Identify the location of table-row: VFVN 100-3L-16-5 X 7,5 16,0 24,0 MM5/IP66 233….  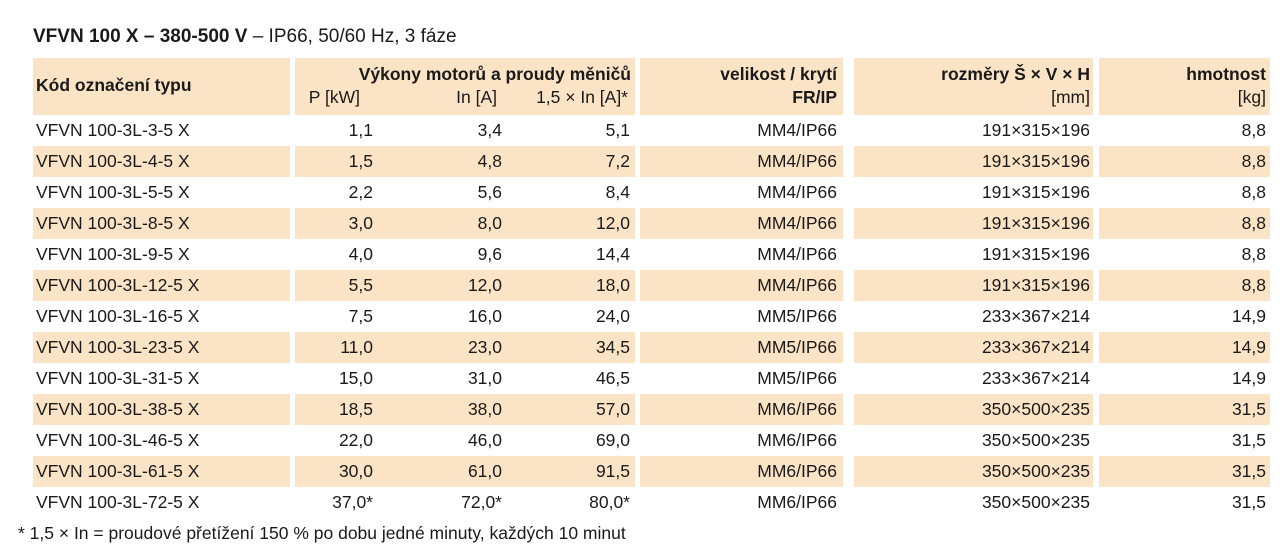
(651, 316).